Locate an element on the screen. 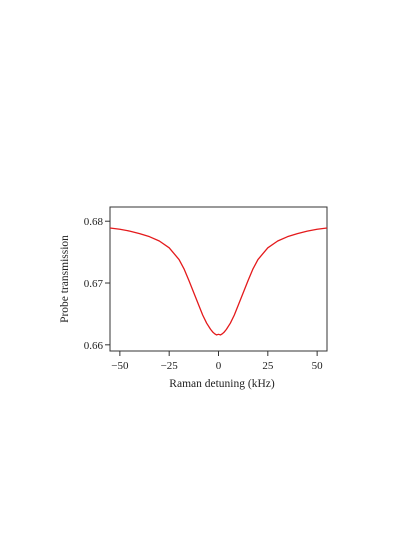  transmission-curve is located at coordinates (218, 281).